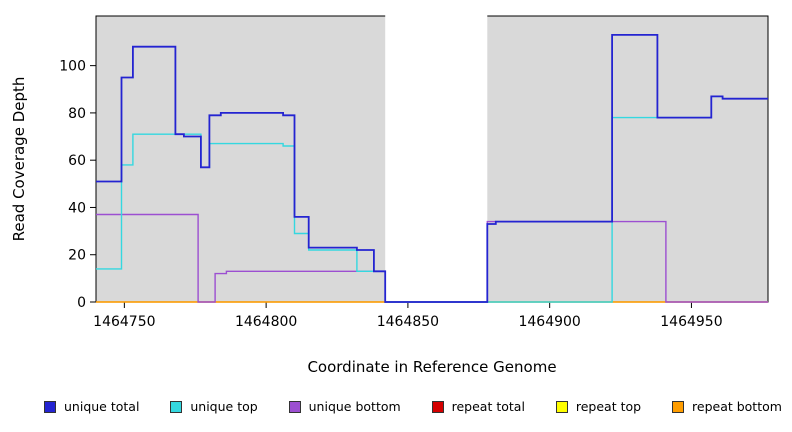 This screenshot has width=792, height=432. I want to click on y-tick-label: 60, so click(77, 161).